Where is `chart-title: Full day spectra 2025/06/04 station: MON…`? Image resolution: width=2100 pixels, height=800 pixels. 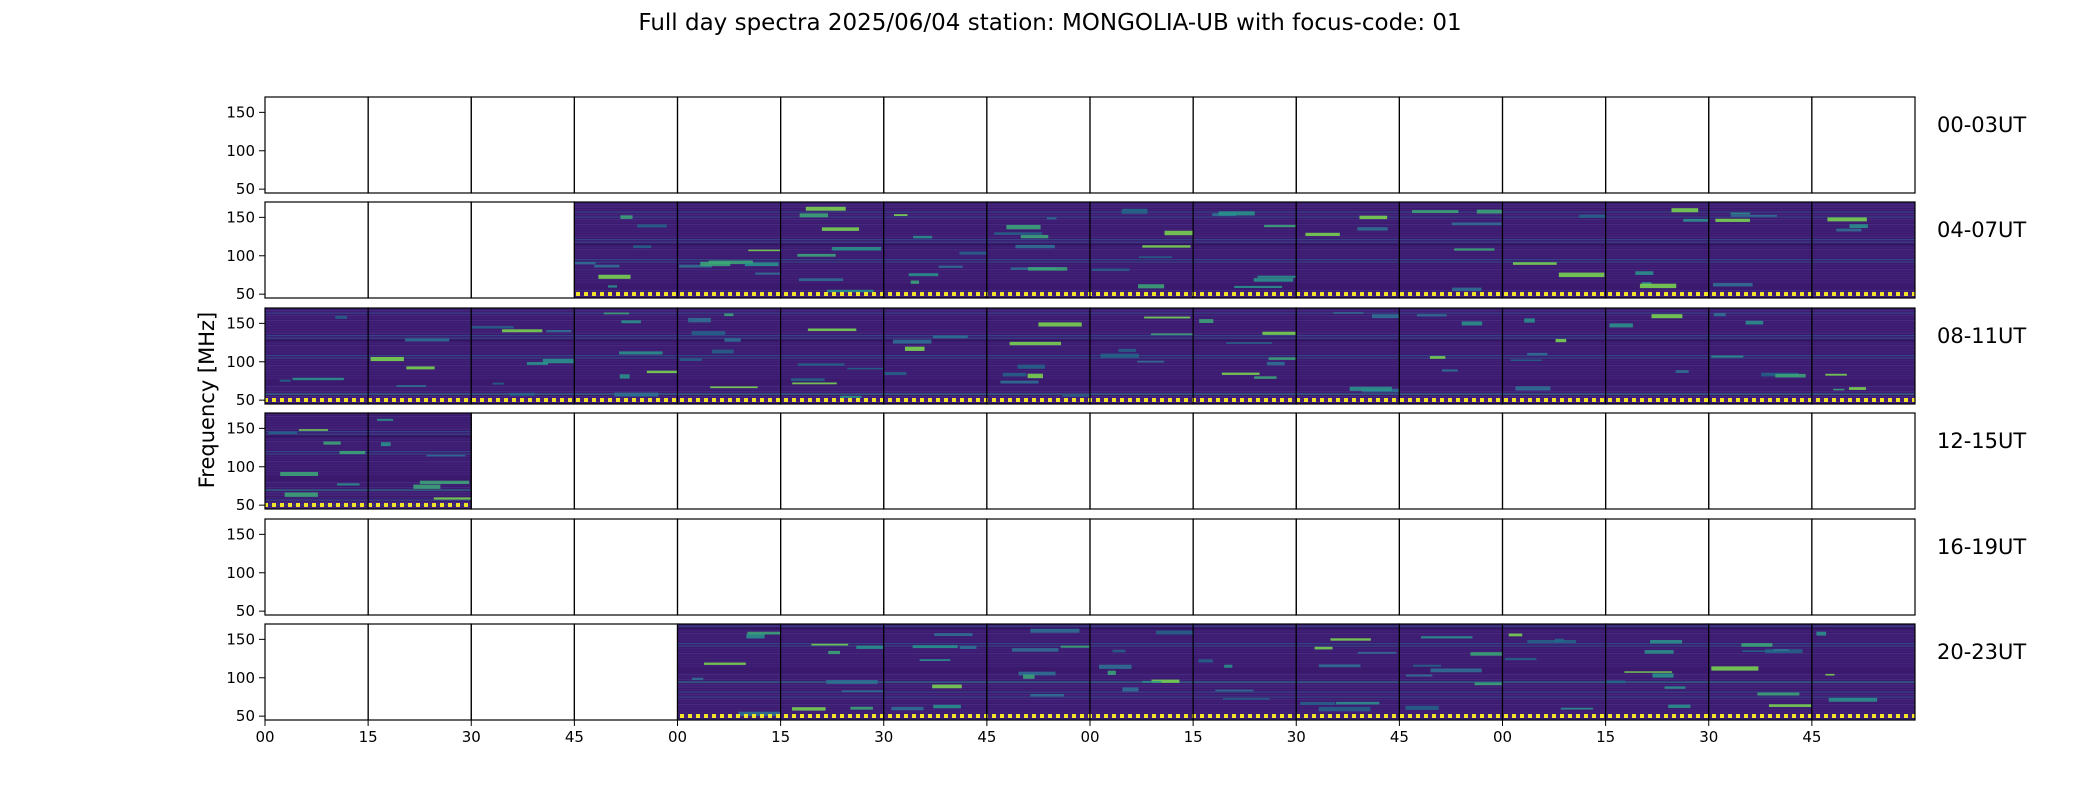 chart-title: Full day spectra 2025/06/04 station: MON… is located at coordinates (1050, 23).